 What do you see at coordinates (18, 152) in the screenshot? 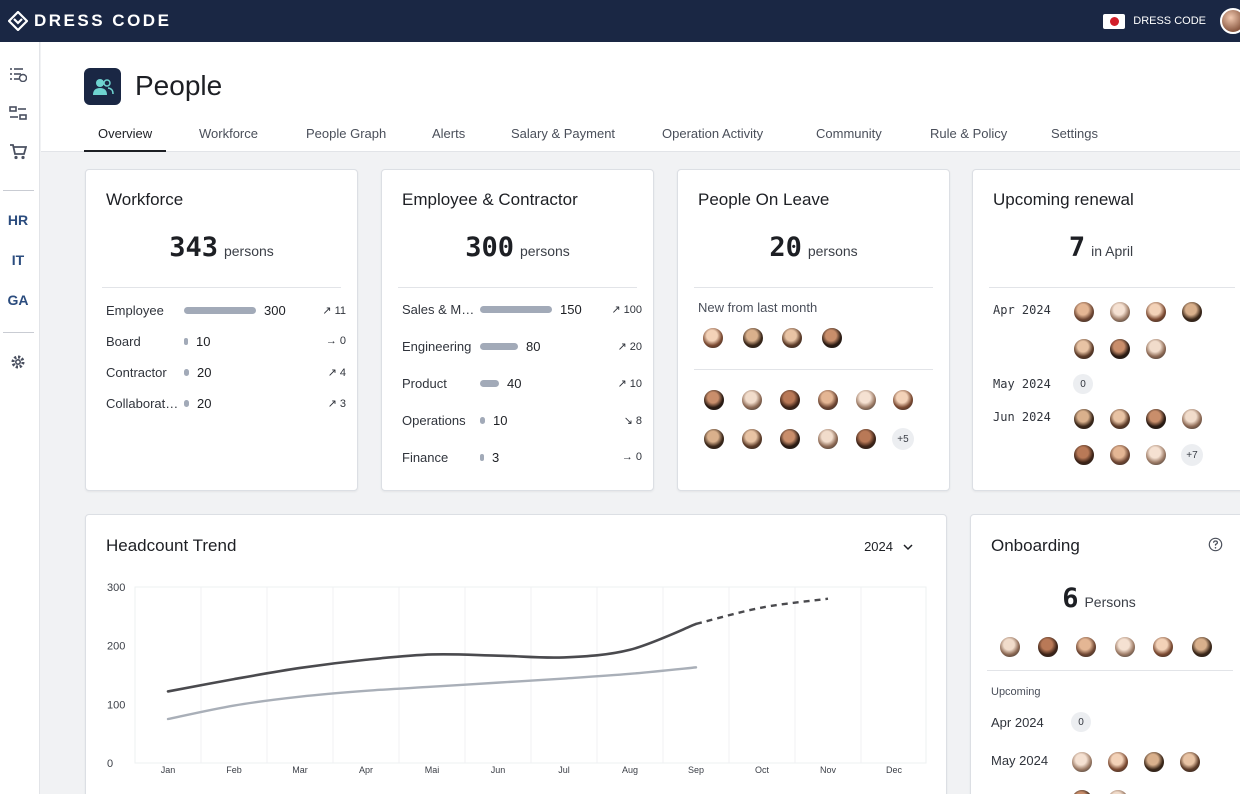
I see `cart-icon` at bounding box center [18, 152].